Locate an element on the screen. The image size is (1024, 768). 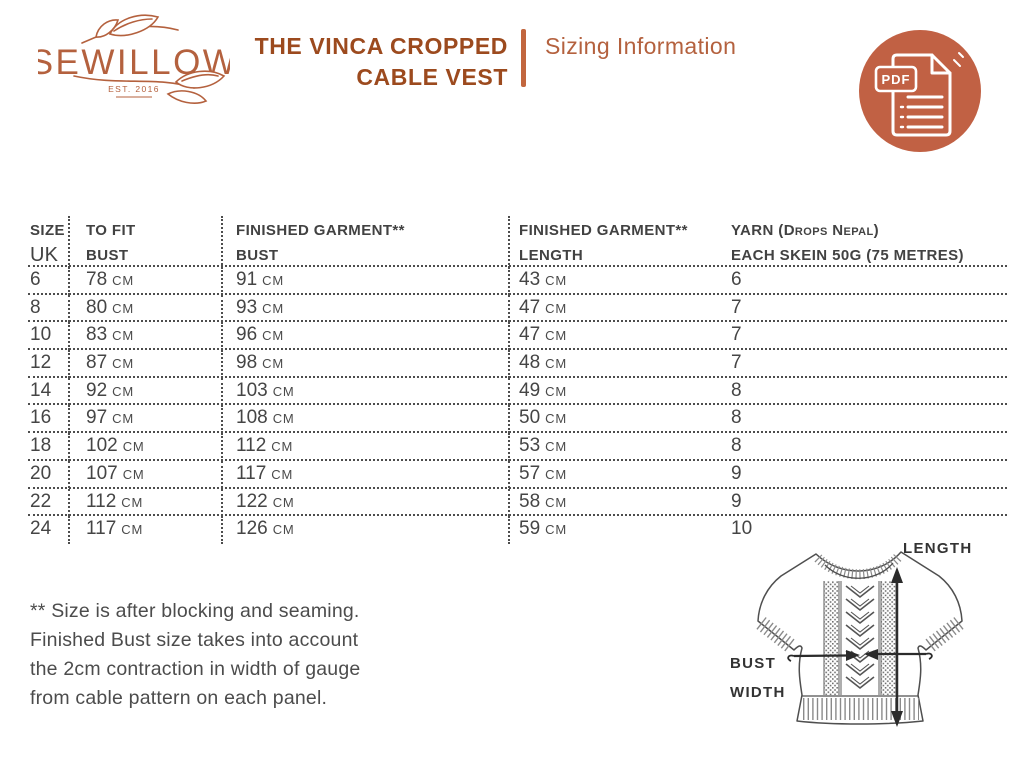
footnote-line: the 2cm contraction in width of gauge is located at coordinates (195, 669).